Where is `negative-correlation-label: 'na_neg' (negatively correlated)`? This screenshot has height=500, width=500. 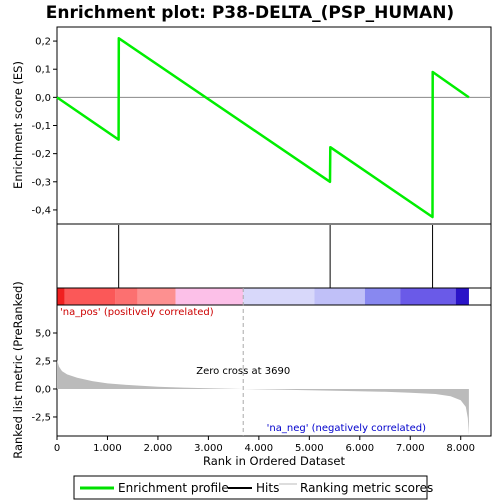 negative-correlation-label: 'na_neg' (negatively correlated) is located at coordinates (346, 428).